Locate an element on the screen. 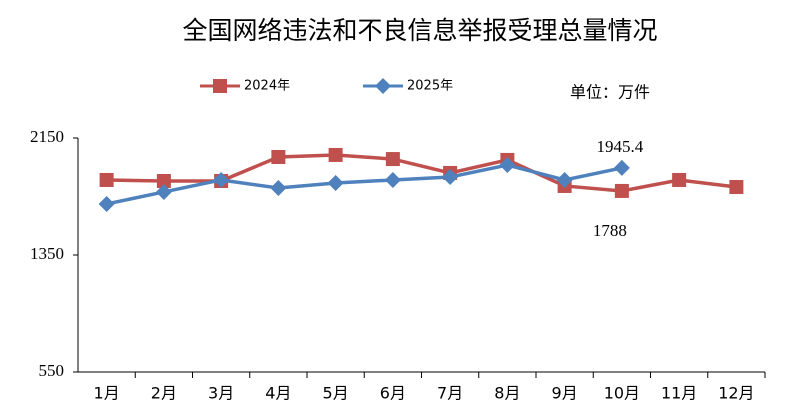 This screenshot has width=787, height=419. x-tick-label: 10月 is located at coordinates (622, 393).